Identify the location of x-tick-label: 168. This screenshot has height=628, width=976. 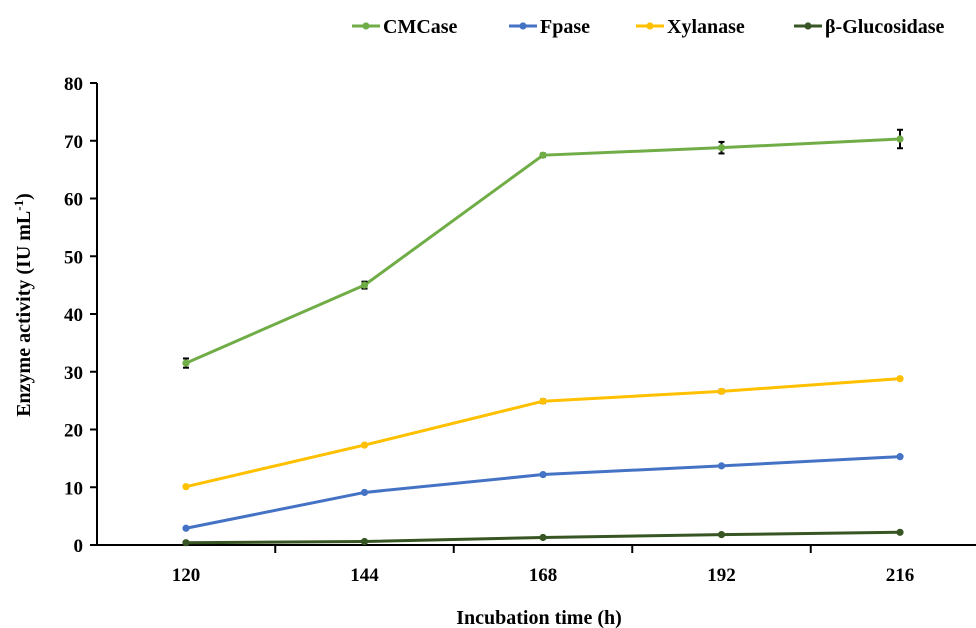
(543, 575).